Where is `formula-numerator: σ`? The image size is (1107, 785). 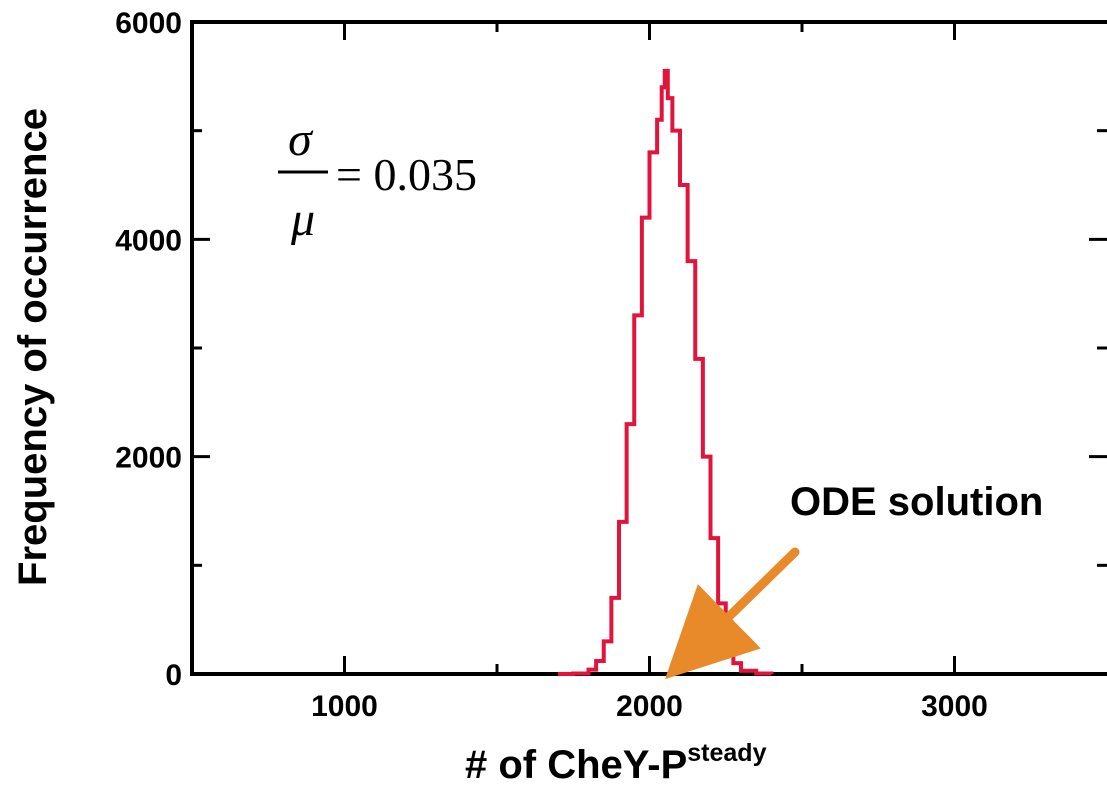 formula-numerator: σ is located at coordinates (301, 139).